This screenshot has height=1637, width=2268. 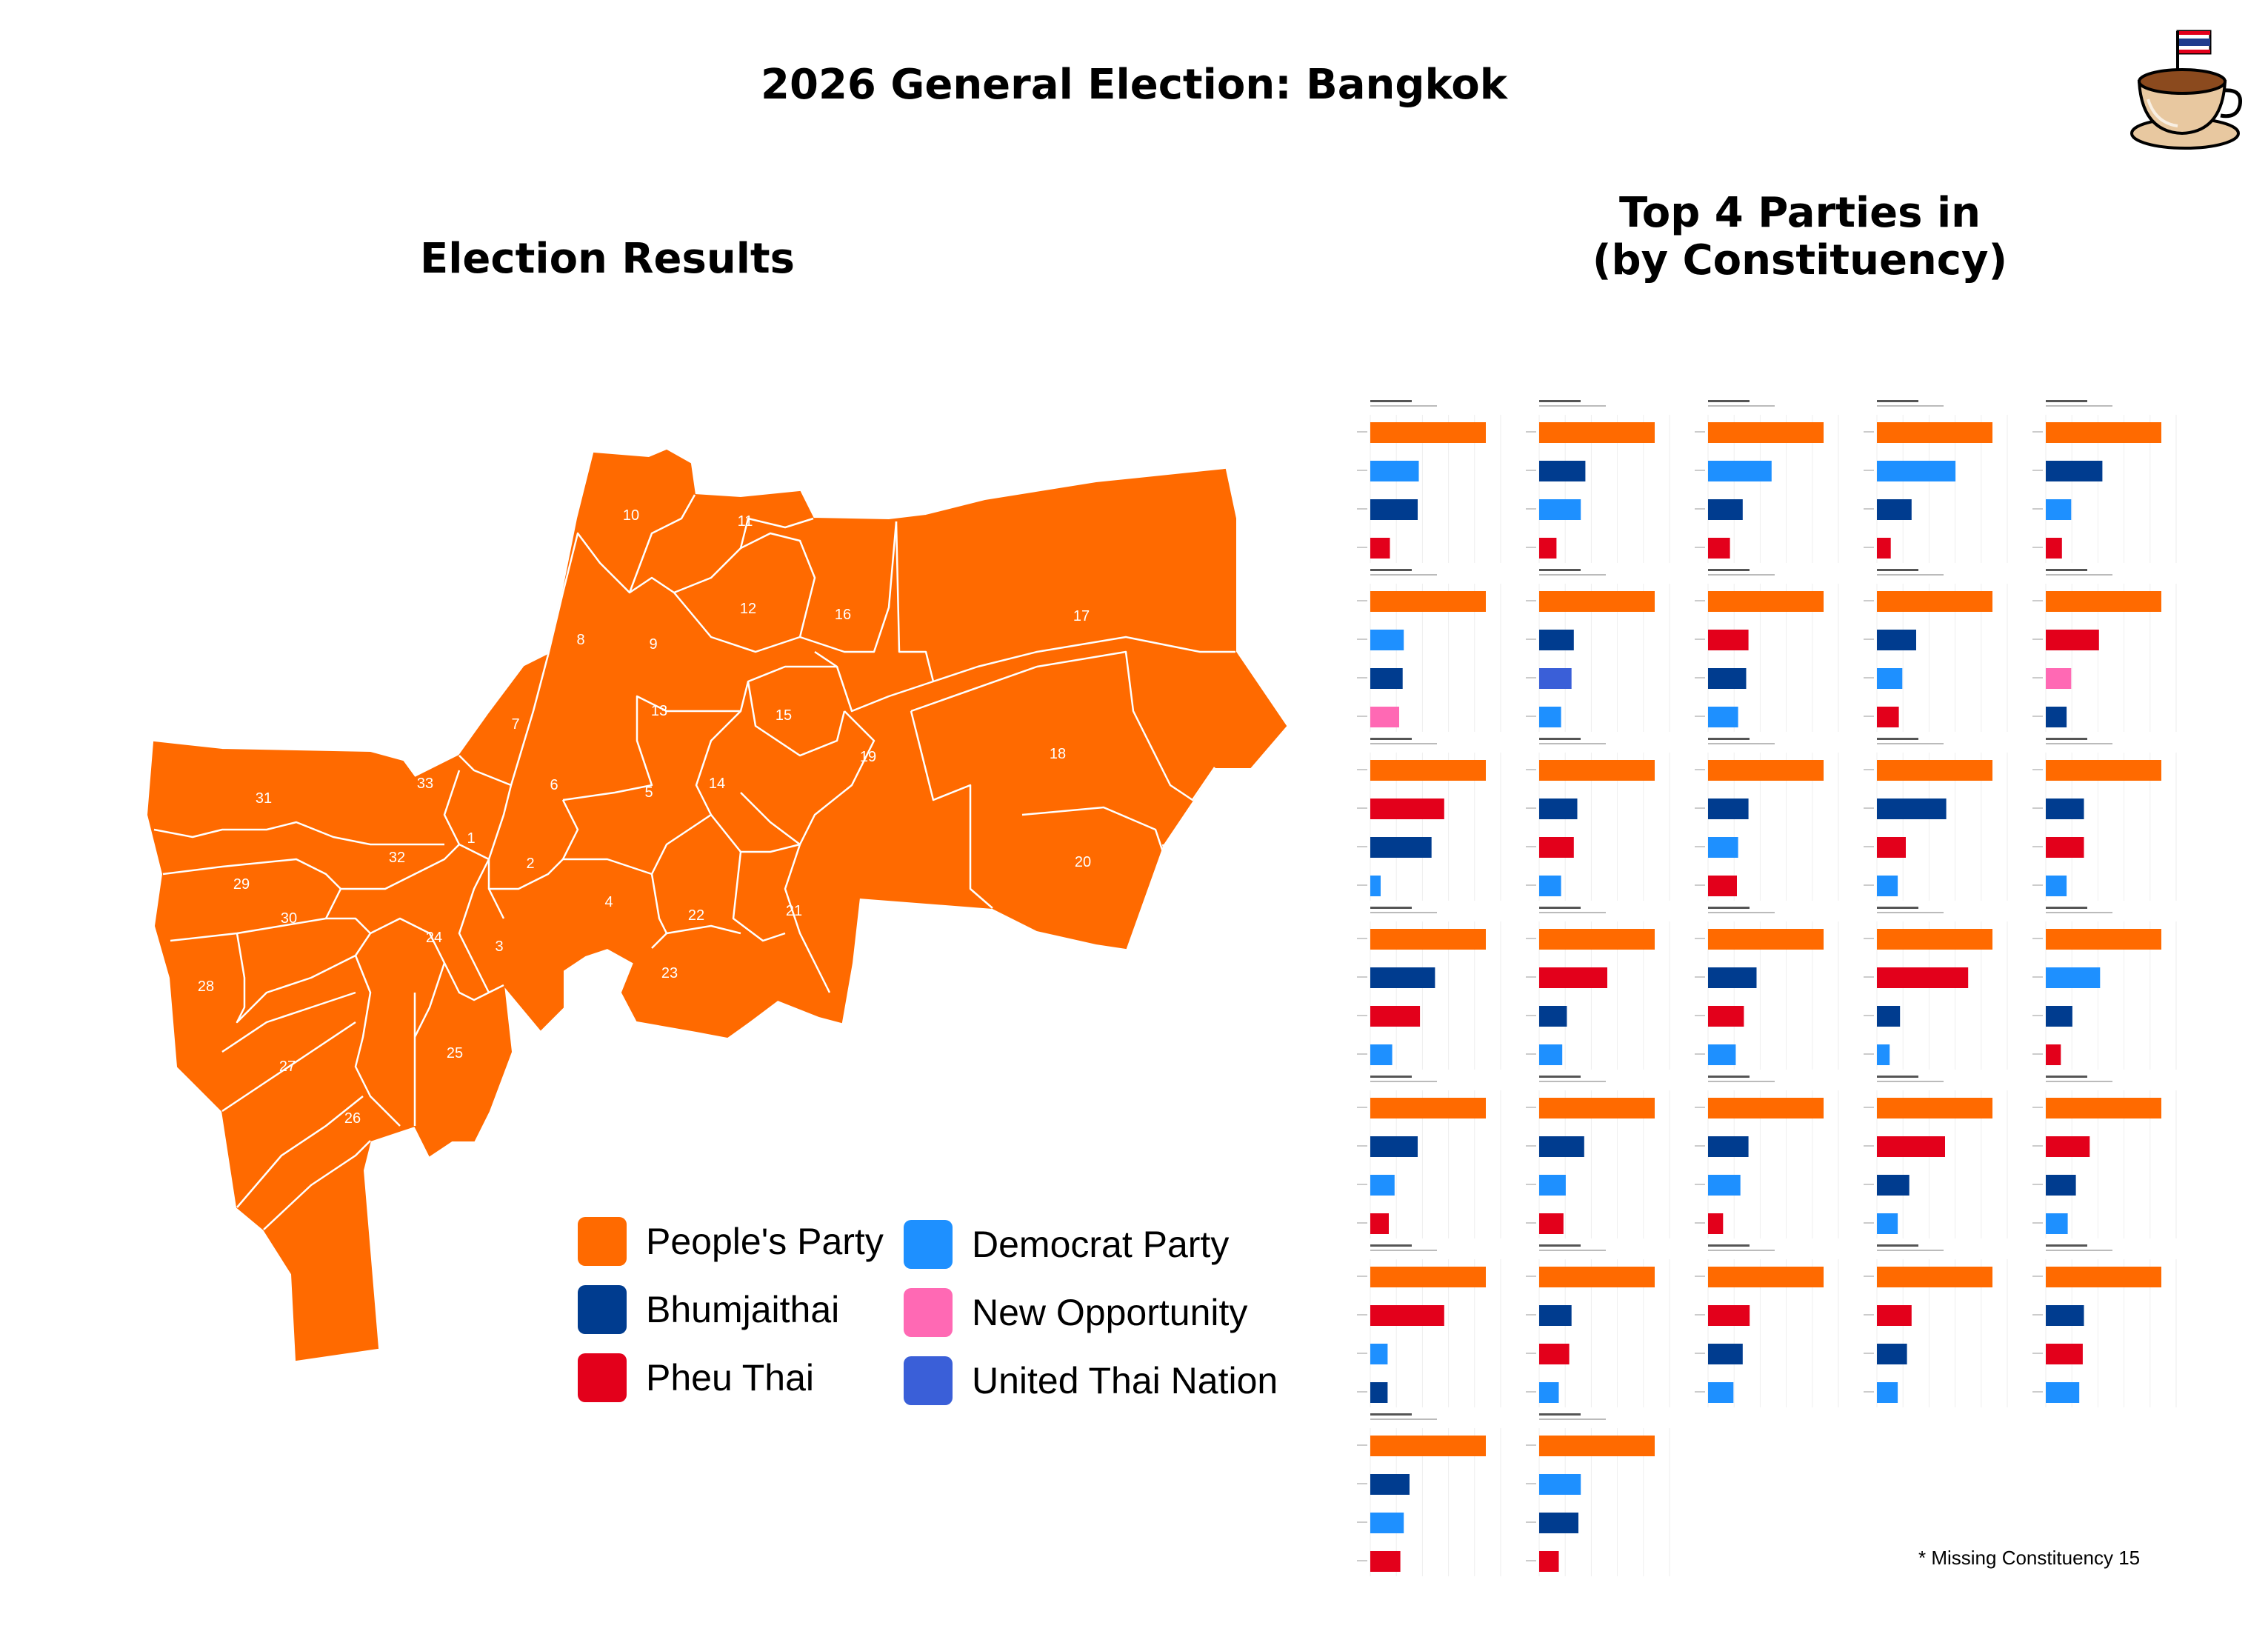 I want to click on map-label: 28, so click(x=206, y=986).